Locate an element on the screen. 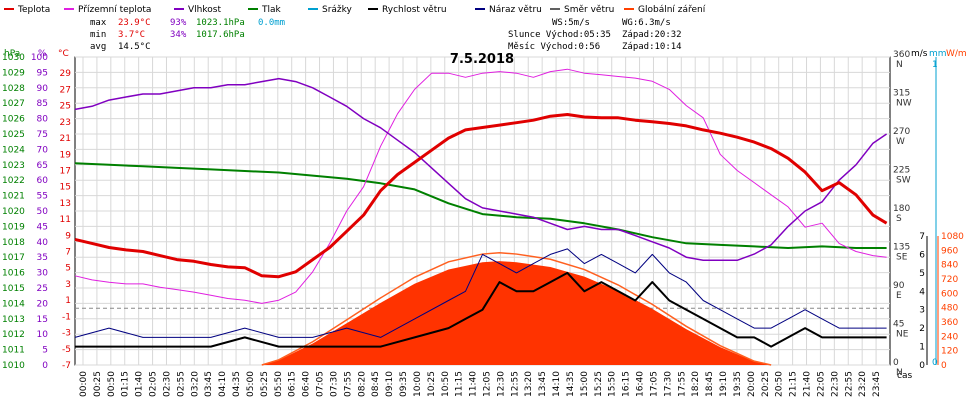 This screenshot has width=966, height=400. tick-wm: 480 is located at coordinates (949, 309).